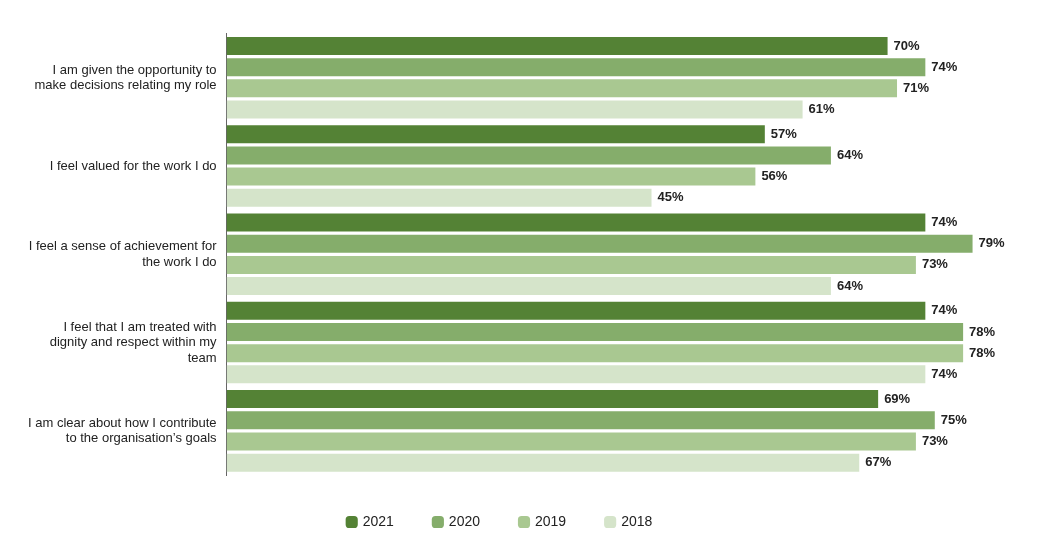 The width and height of the screenshot is (1040, 547). Describe the element at coordinates (916, 87) in the screenshot. I see `data-label: 71%` at that location.